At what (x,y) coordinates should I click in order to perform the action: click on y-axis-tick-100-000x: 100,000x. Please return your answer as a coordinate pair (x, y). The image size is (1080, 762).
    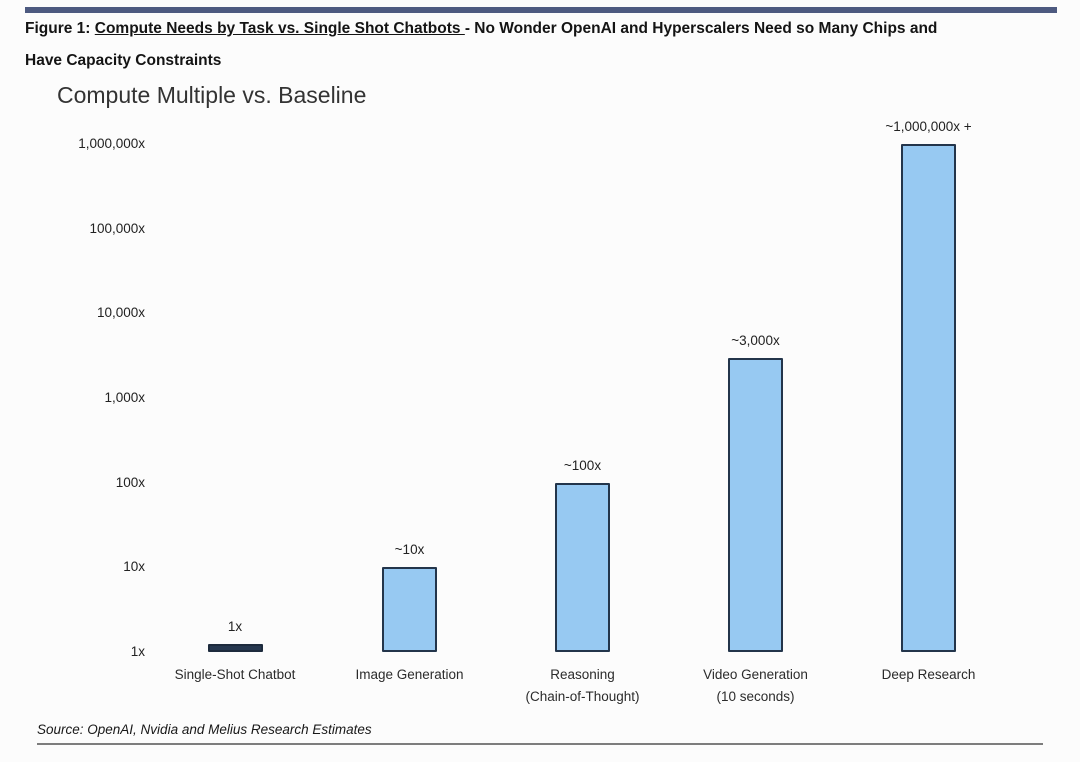
    Looking at the image, I should click on (117, 228).